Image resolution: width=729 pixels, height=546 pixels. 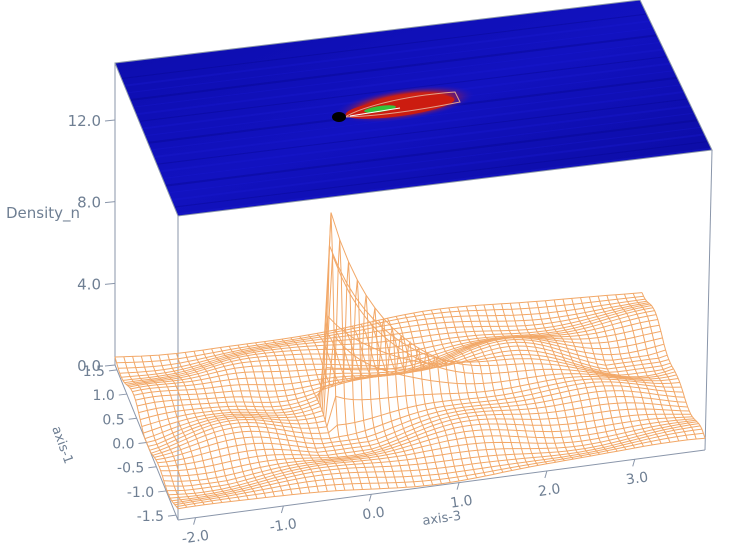 I want to click on y-tick-label: 1.0, so click(x=104, y=396).